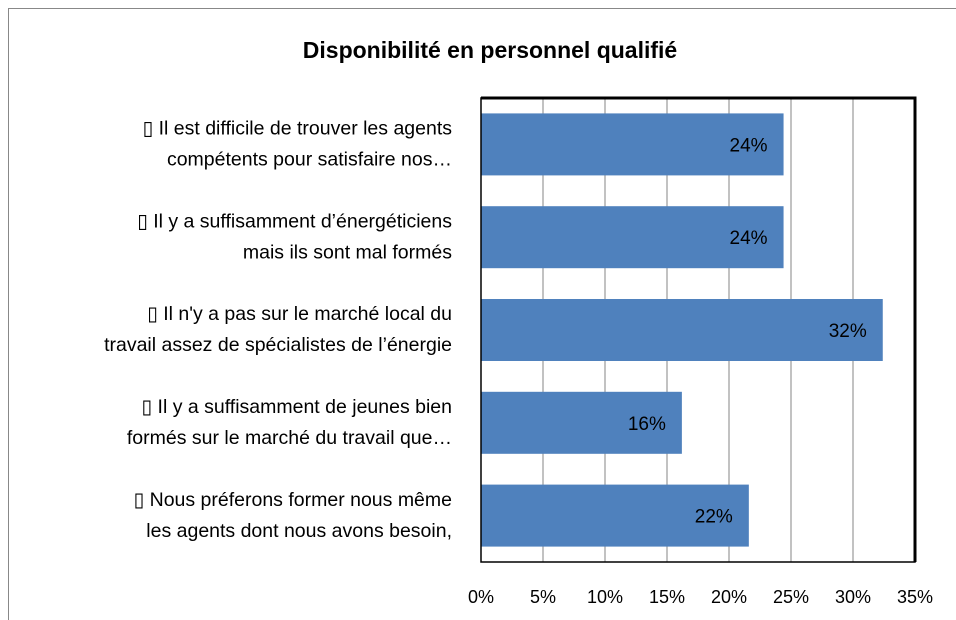  I want to click on y-tick-label: ▯ Il y a suffisamment de jeunes bien, so click(296, 407).